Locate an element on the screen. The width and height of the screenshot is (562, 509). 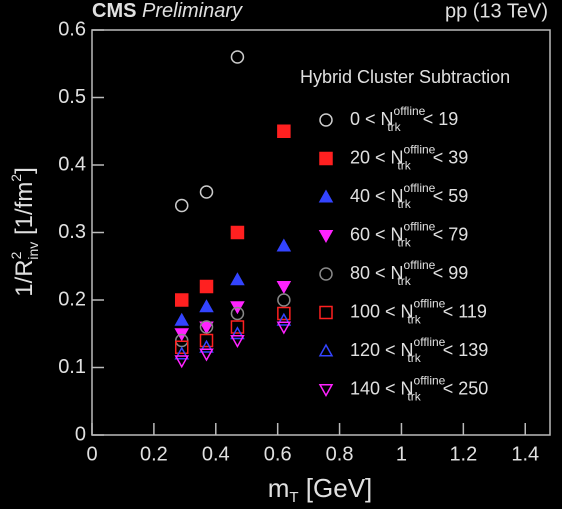
legend-entry: 60 < Noffline trk < 79 is located at coordinates (409, 235).